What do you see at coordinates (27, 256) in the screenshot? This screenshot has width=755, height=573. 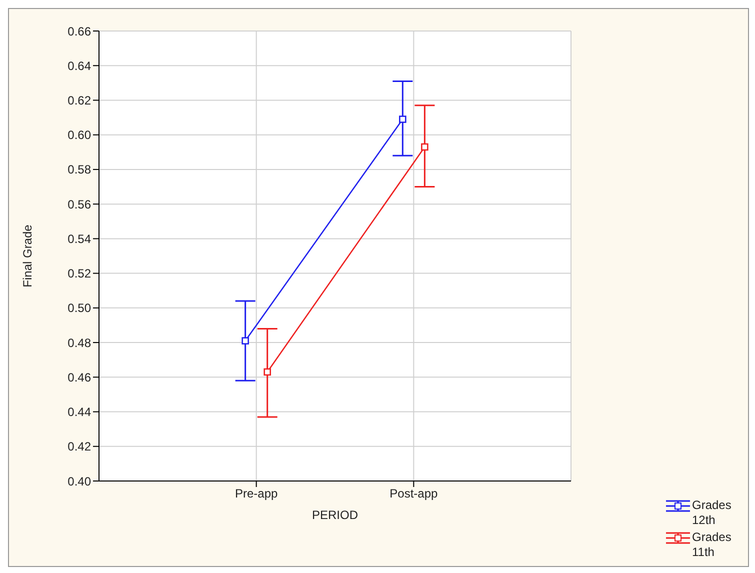 I see `y-axis-title: Final Grade` at bounding box center [27, 256].